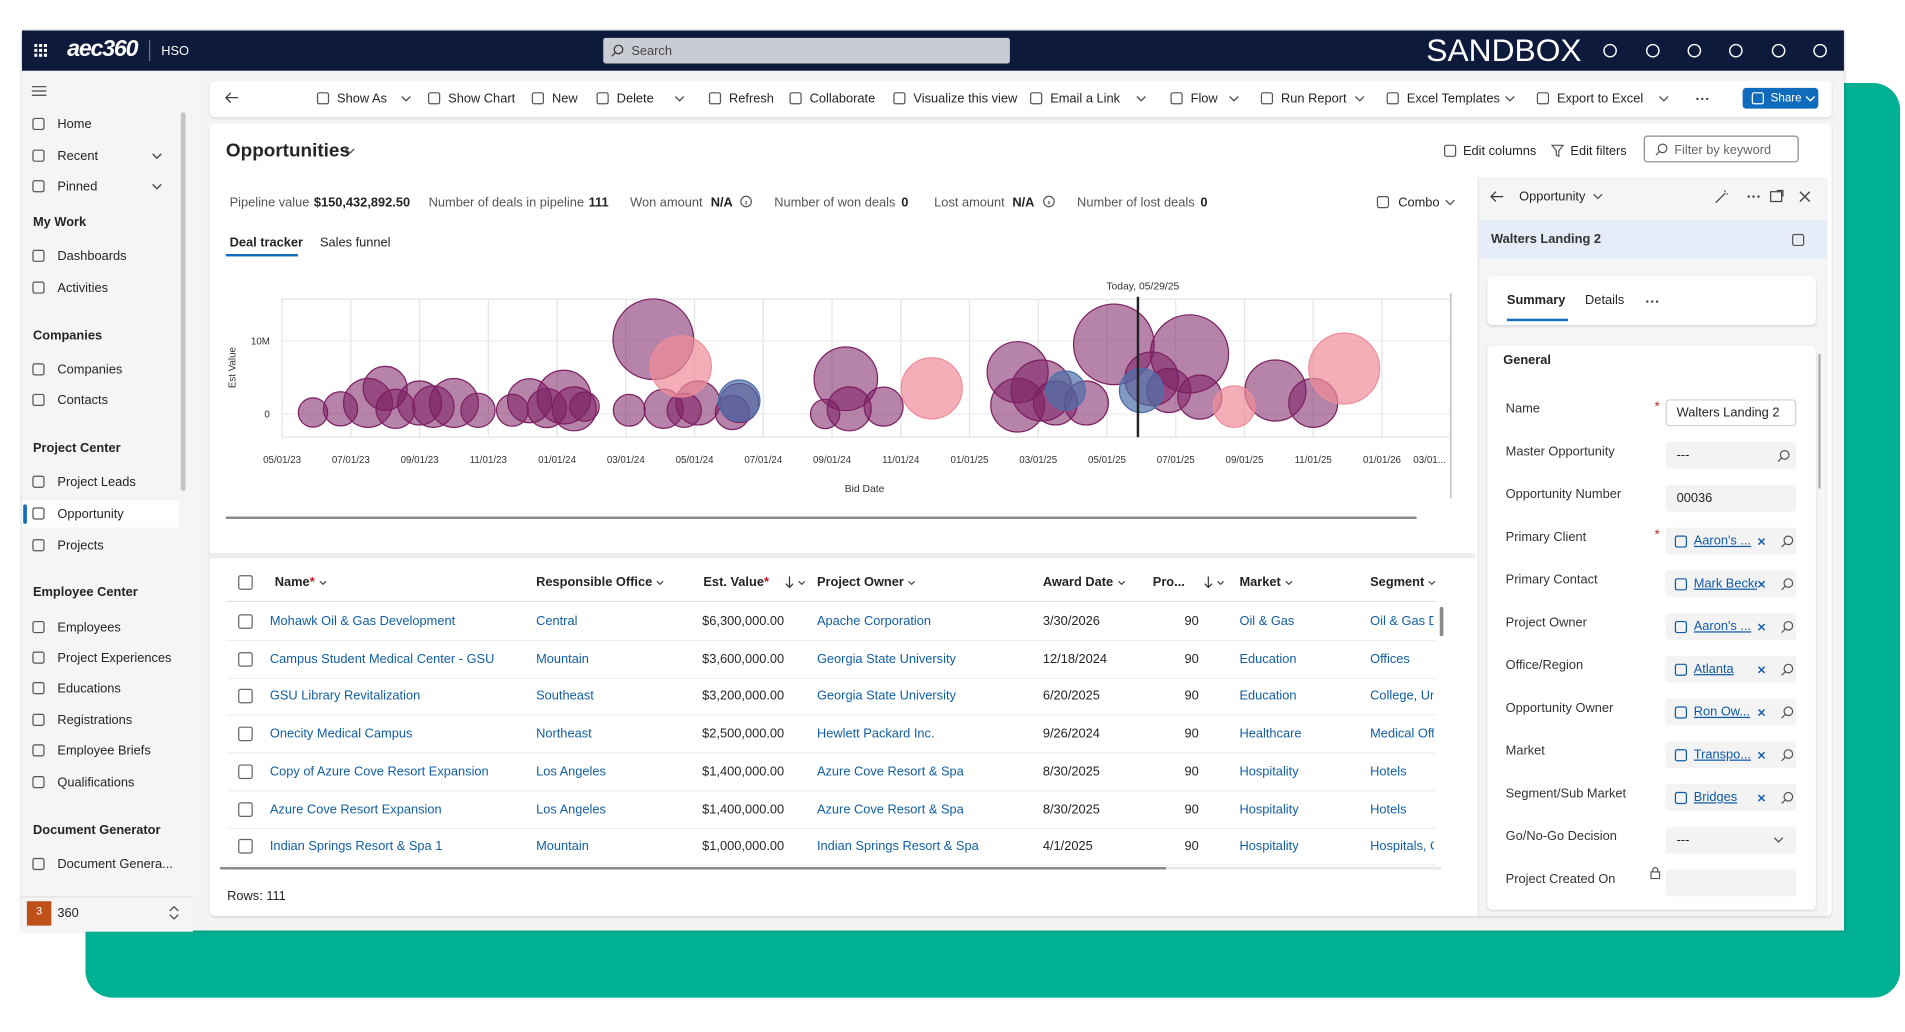 This screenshot has height=1032, width=1905. Describe the element at coordinates (90, 514) in the screenshot. I see `nav-item: Opportunity` at that location.